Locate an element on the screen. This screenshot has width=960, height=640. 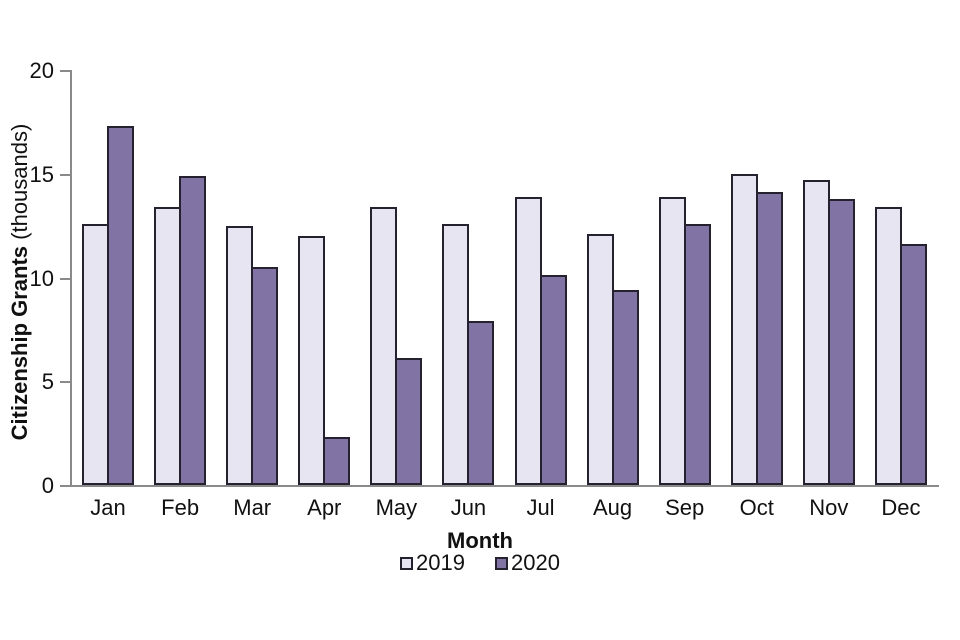
bar-2020-oct is located at coordinates (769, 338).